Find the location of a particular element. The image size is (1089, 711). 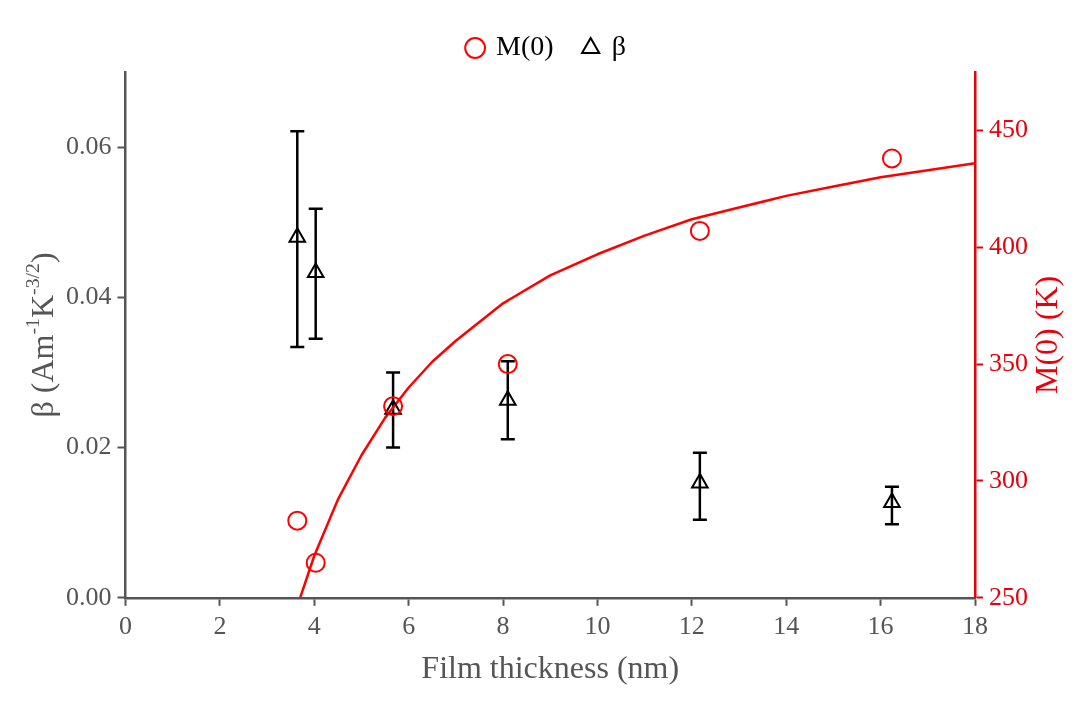

y-tick-label: 0.00 is located at coordinates (89, 596).